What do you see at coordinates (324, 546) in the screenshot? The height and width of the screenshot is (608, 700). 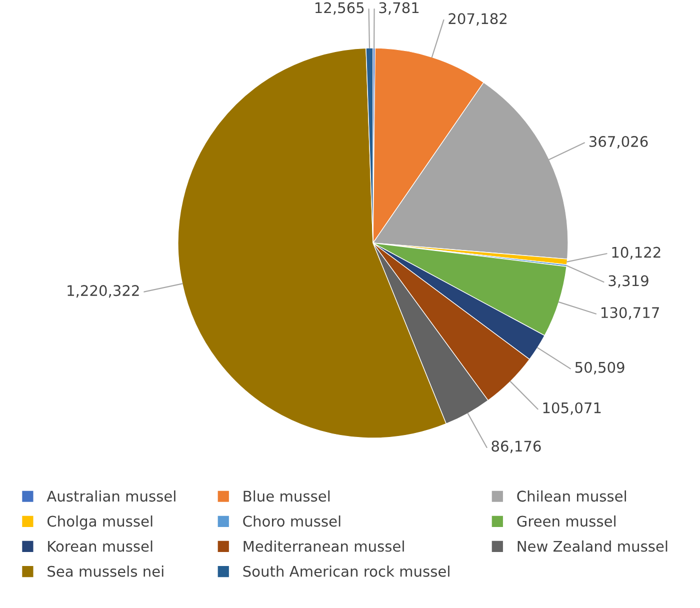 I see `legend-label: Mediterranean mussel` at bounding box center [324, 546].